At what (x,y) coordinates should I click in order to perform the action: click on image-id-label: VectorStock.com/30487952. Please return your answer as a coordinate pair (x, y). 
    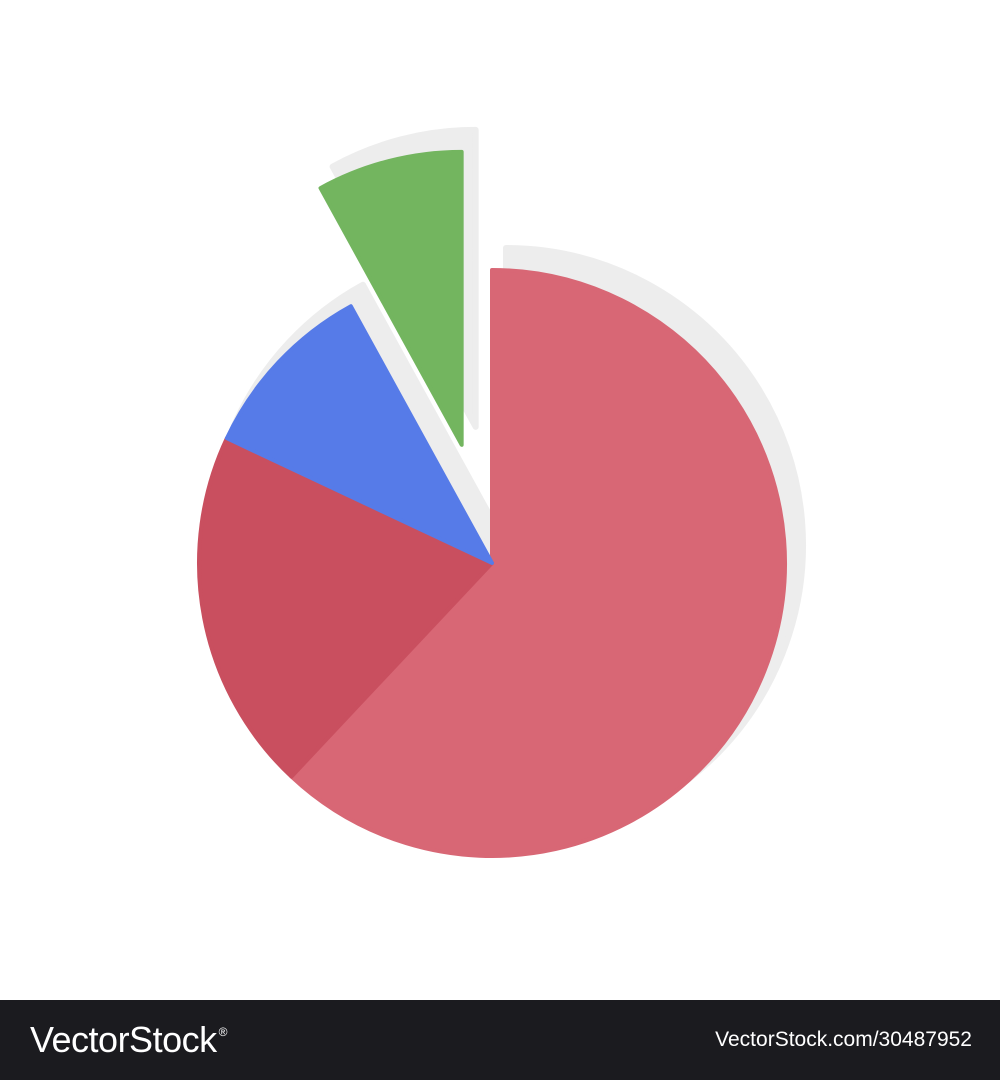
    Looking at the image, I should click on (843, 1039).